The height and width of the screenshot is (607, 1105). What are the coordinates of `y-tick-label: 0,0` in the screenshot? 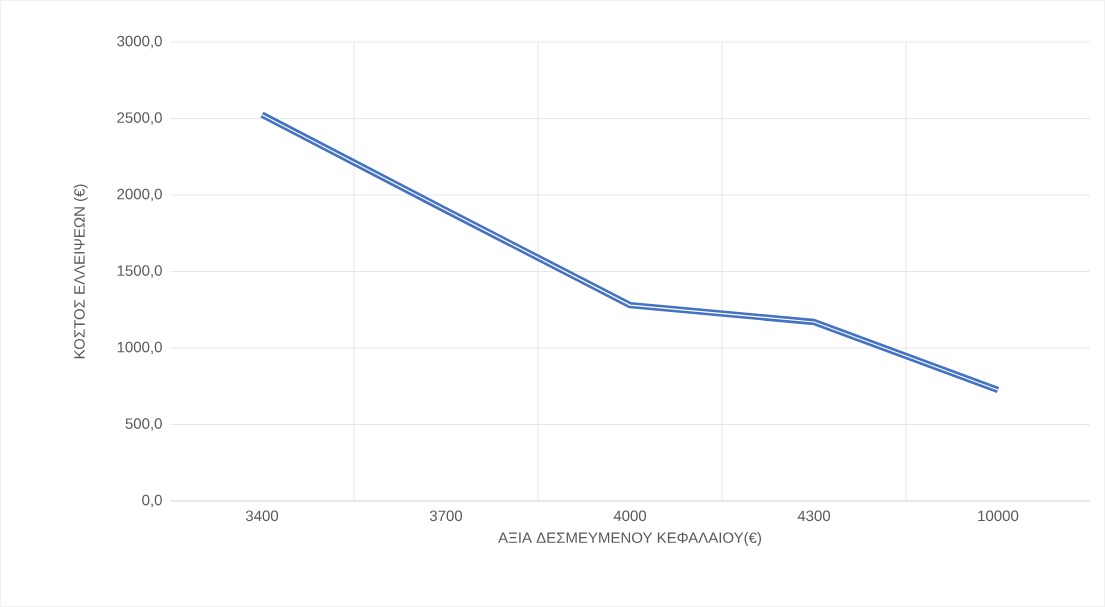 It's located at (152, 501).